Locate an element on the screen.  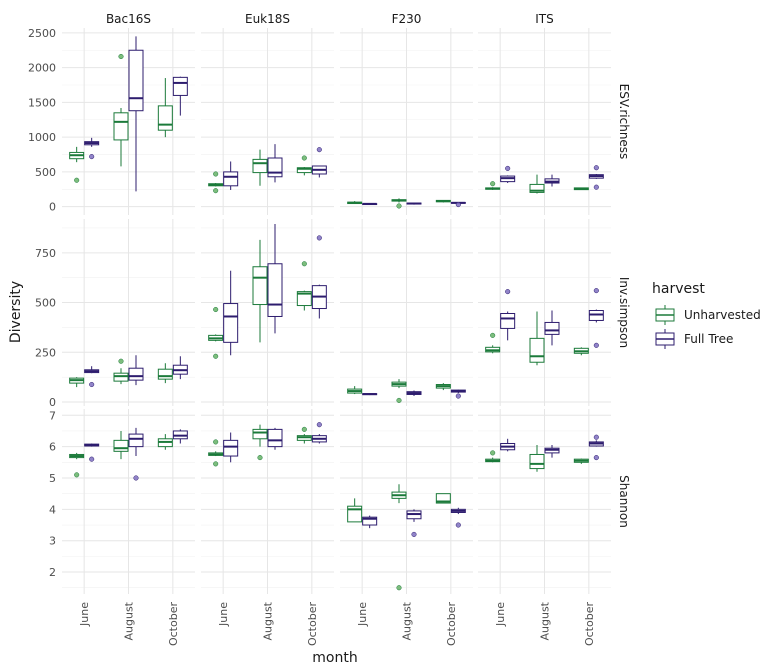
box-bac16s-shannon-august-unharvested is located at coordinates (121, 445).